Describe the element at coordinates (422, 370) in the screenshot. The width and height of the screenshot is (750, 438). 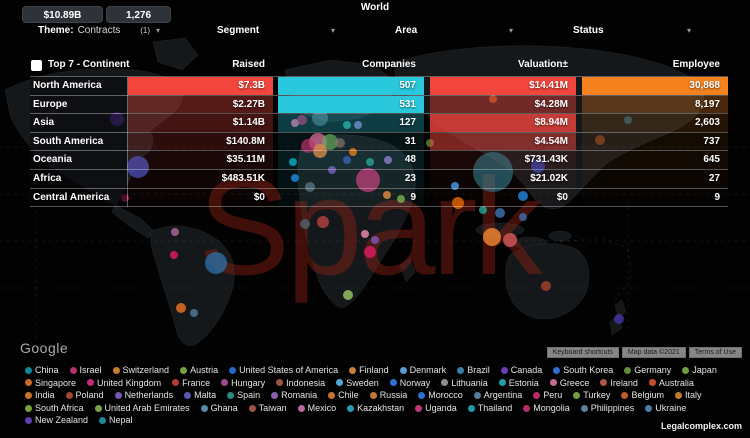
I see `legend-country-item: Denmark` at that location.